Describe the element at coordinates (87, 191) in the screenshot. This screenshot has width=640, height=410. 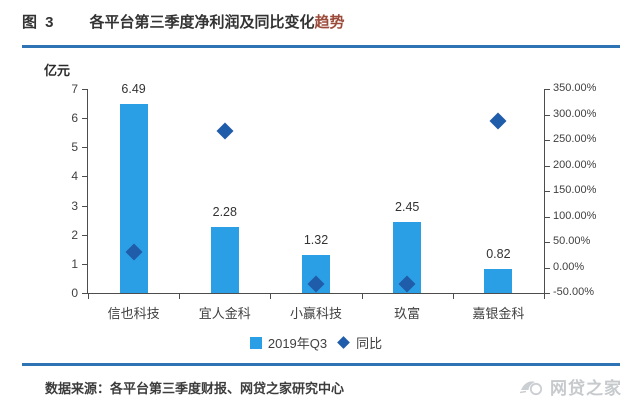
I see `left-y-axis-line` at that location.